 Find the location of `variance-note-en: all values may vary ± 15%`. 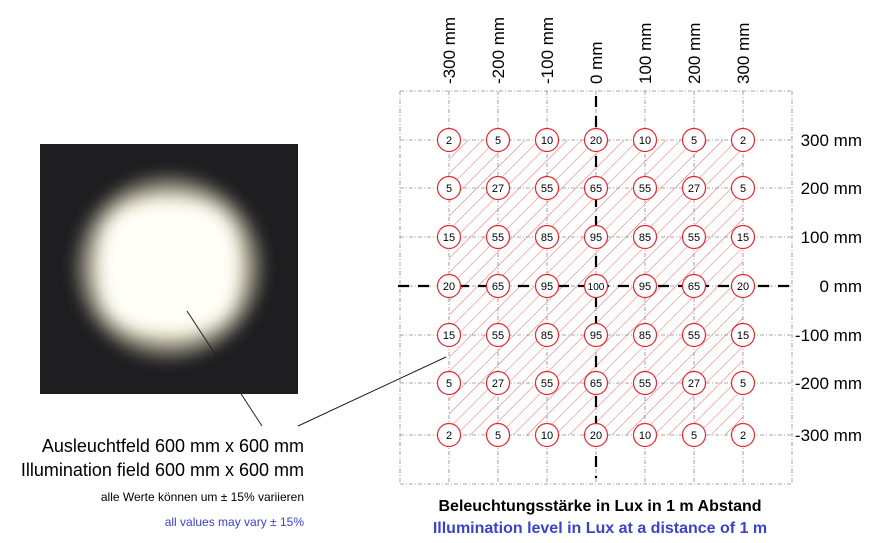

variance-note-en: all values may vary ± 15% is located at coordinates (152, 522).